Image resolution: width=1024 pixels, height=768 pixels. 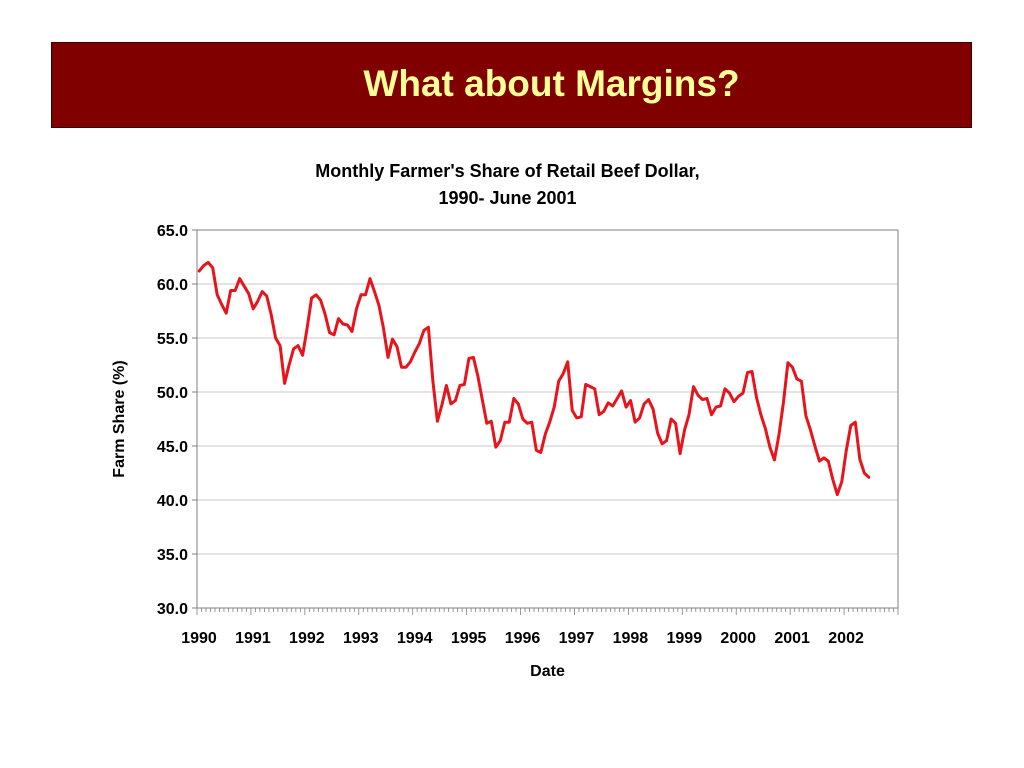 I want to click on x-tick-label: 2001, so click(x=792, y=638).